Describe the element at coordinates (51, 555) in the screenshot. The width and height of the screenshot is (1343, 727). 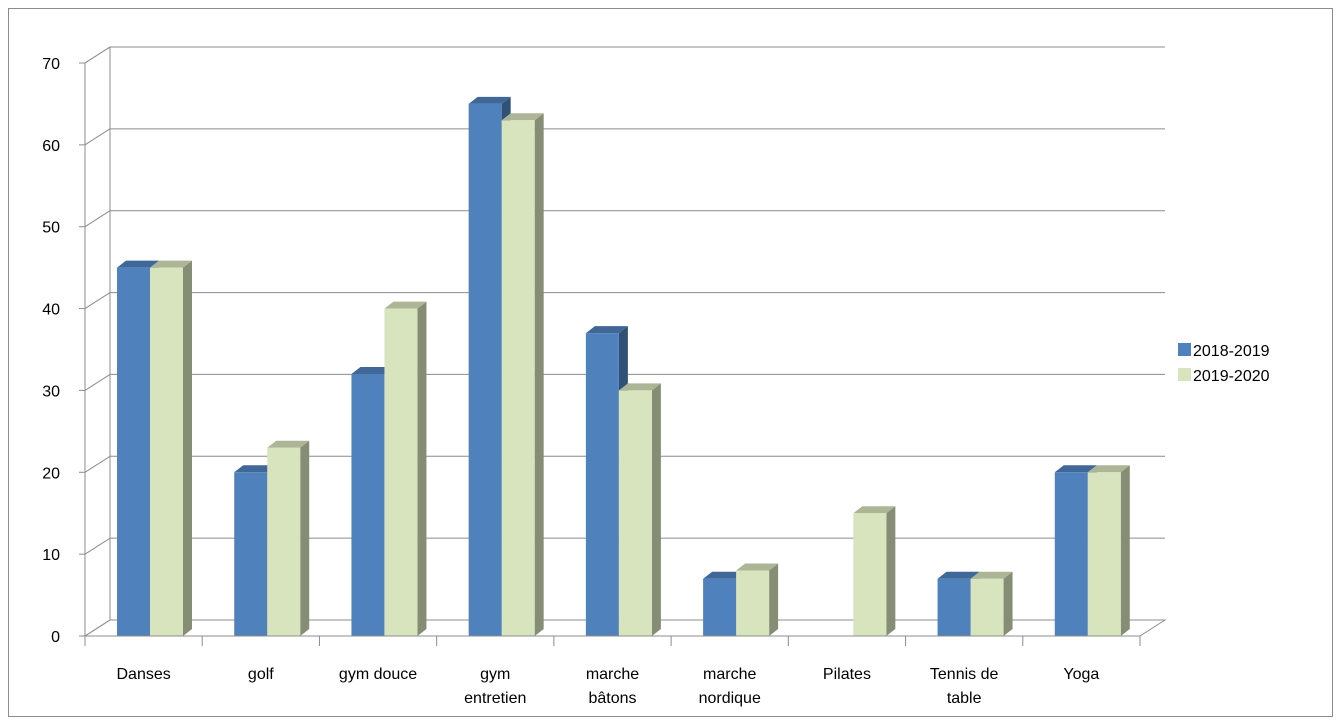
I see `y-tick-label: 10` at that location.